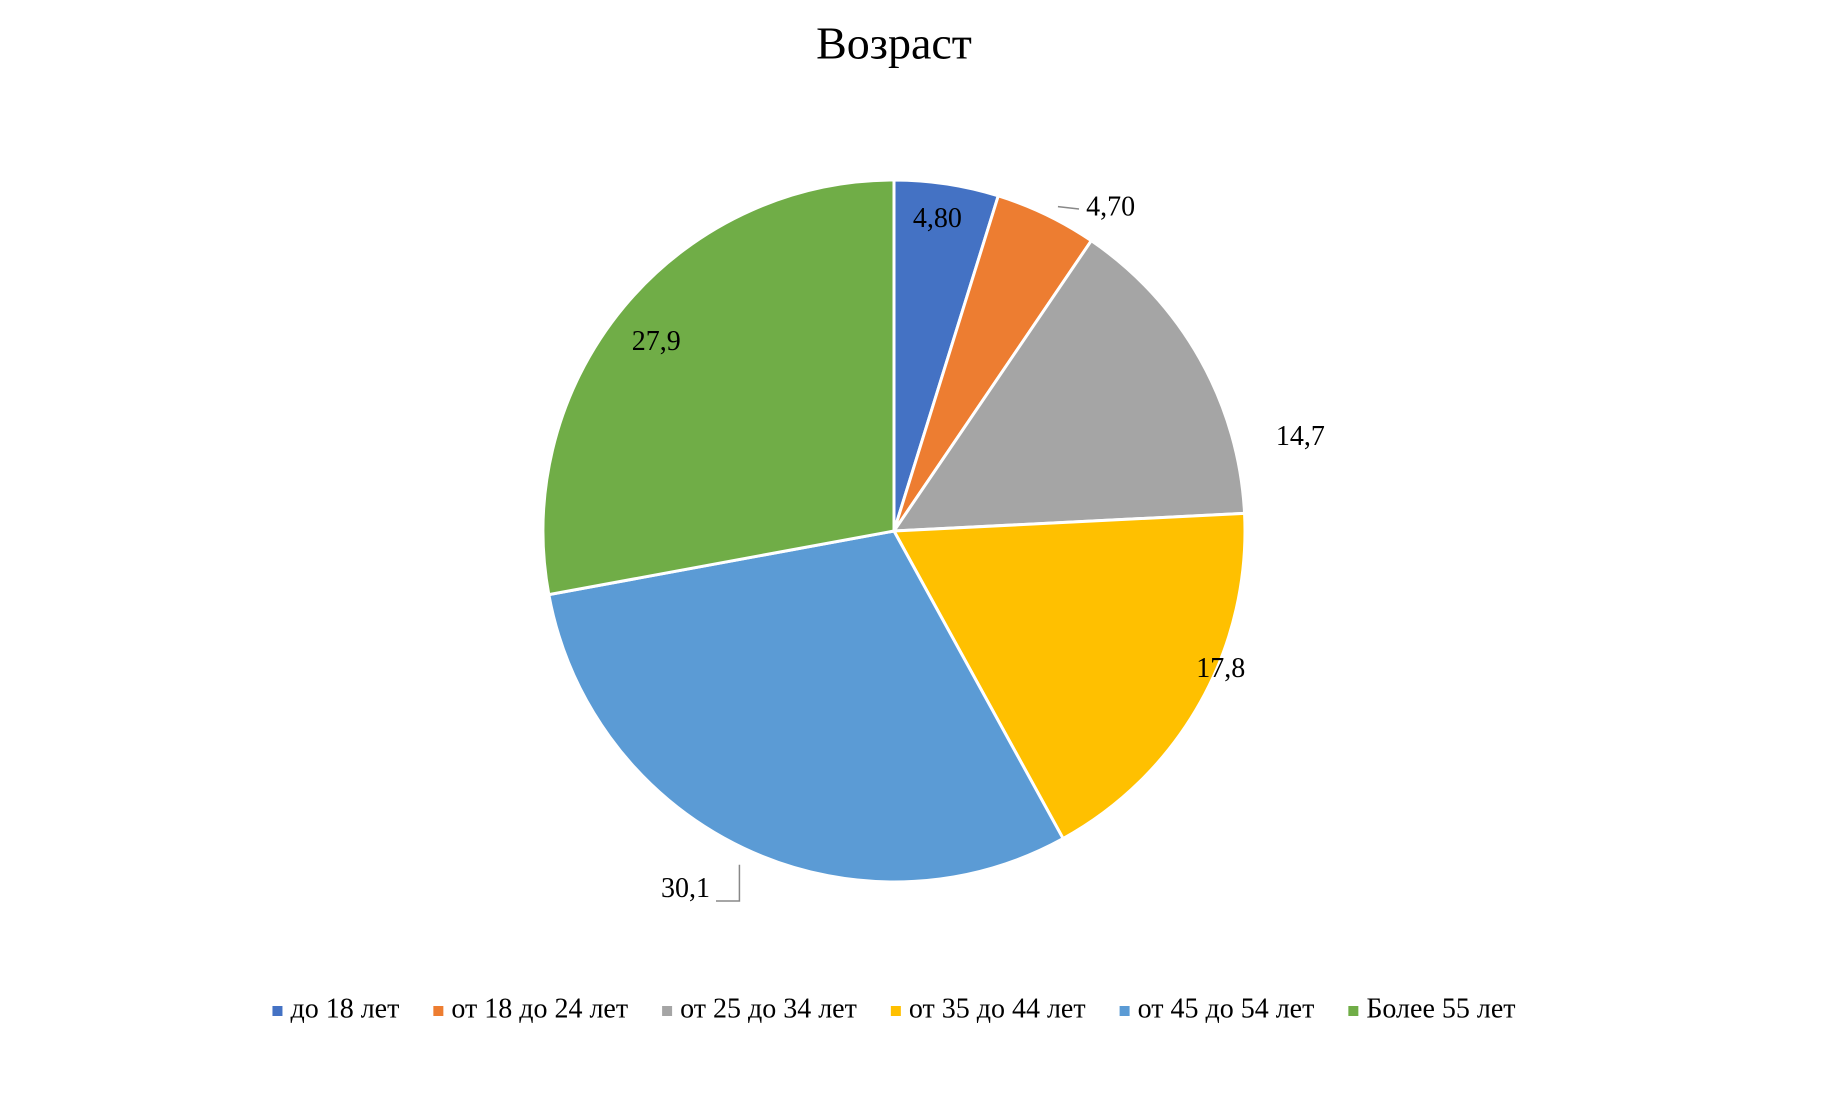 This screenshot has width=1827, height=1103. What do you see at coordinates (894, 43) in the screenshot?
I see `chart-title: Возраст` at bounding box center [894, 43].